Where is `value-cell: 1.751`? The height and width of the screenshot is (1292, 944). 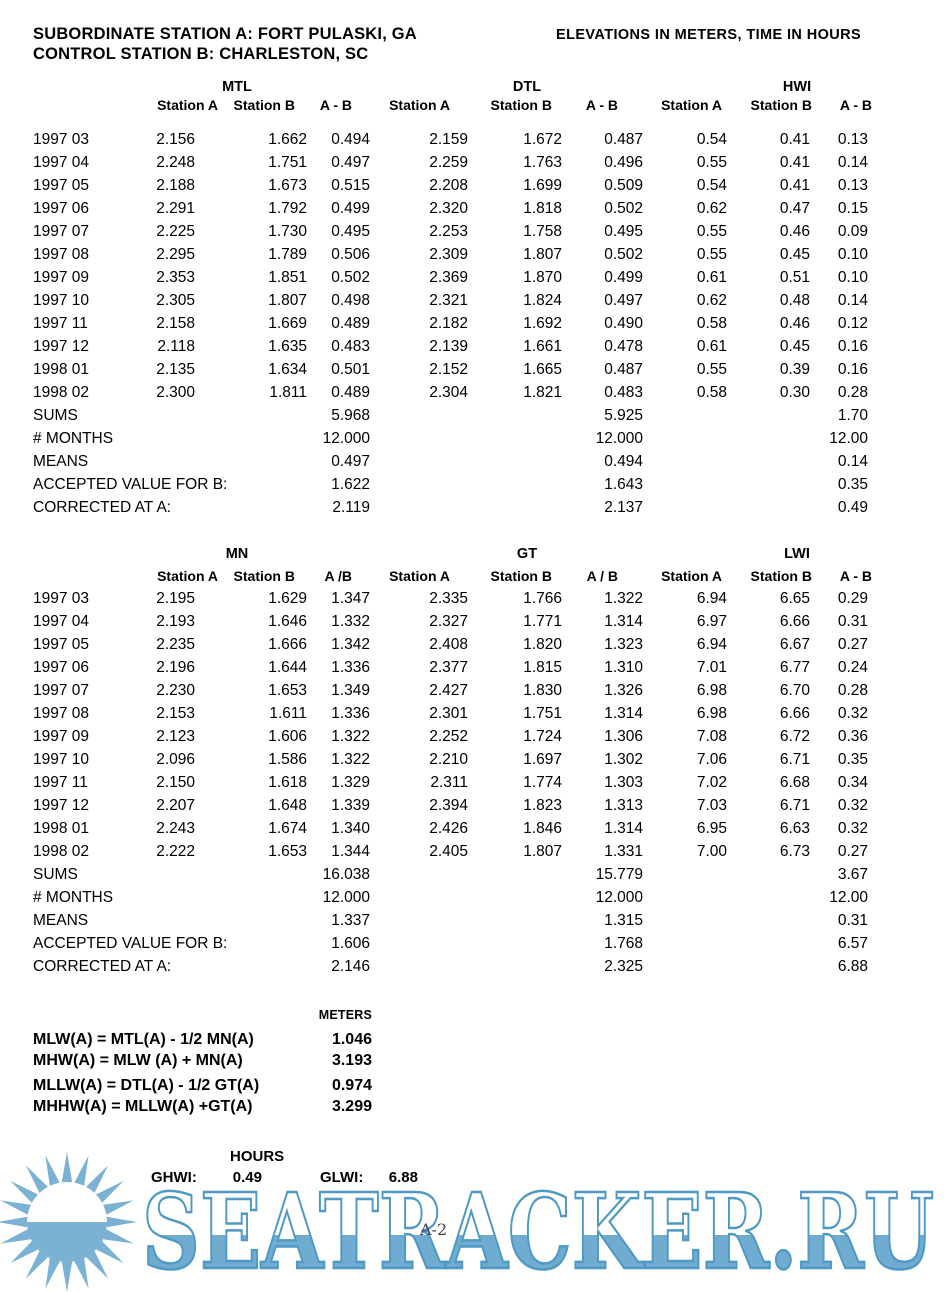 value-cell: 1.751 is located at coordinates (542, 713).